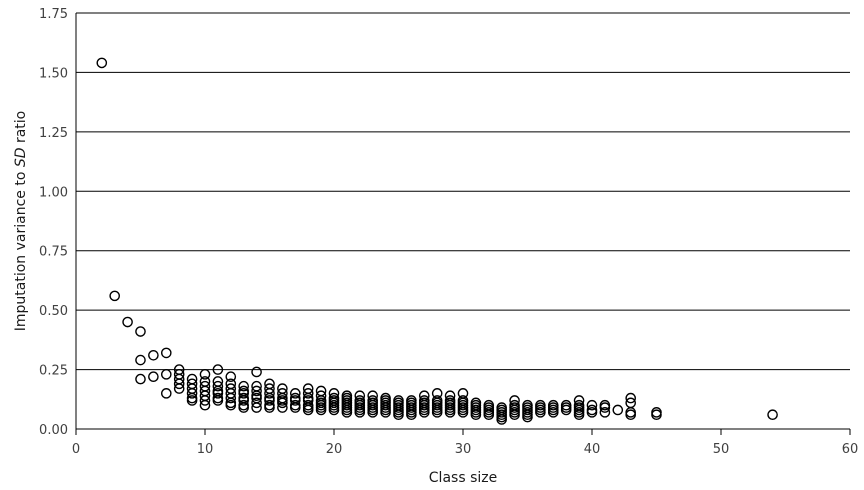  I want to click on x-axis-title: Class size, so click(463, 478).